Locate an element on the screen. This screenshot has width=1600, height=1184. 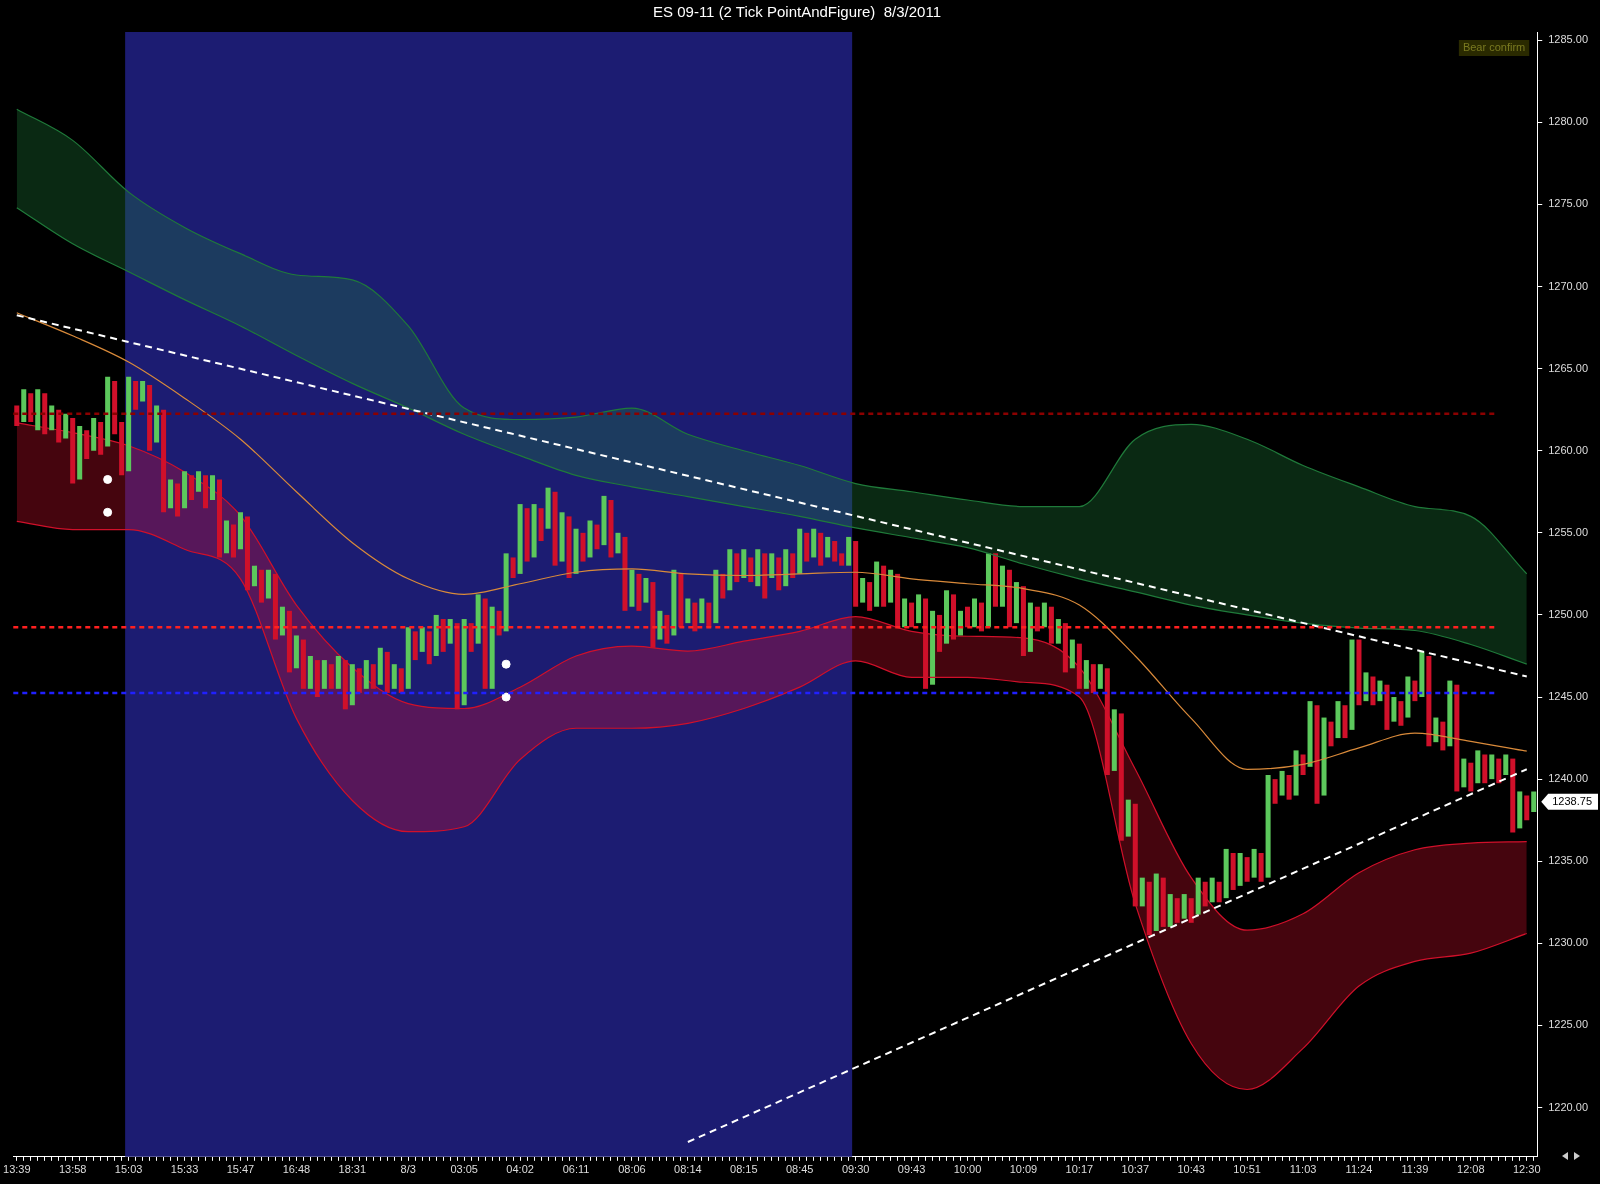
x-tick-label: 10:09 is located at coordinates (1023, 1169).